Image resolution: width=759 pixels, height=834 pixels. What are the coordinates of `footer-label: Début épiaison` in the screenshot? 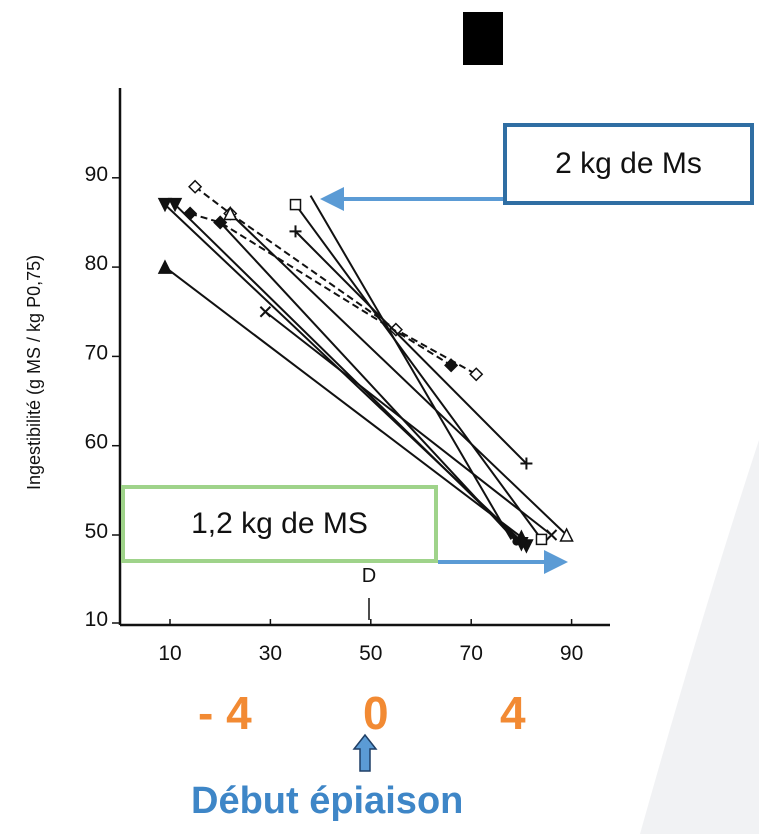 It's located at (327, 801).